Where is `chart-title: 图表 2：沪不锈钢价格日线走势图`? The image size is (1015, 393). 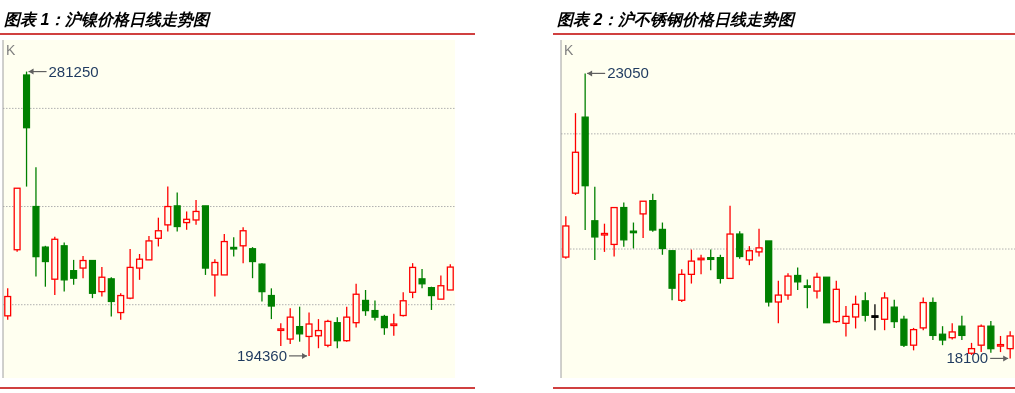 chart-title: 图表 2：沪不锈钢价格日线走势图 is located at coordinates (677, 19).